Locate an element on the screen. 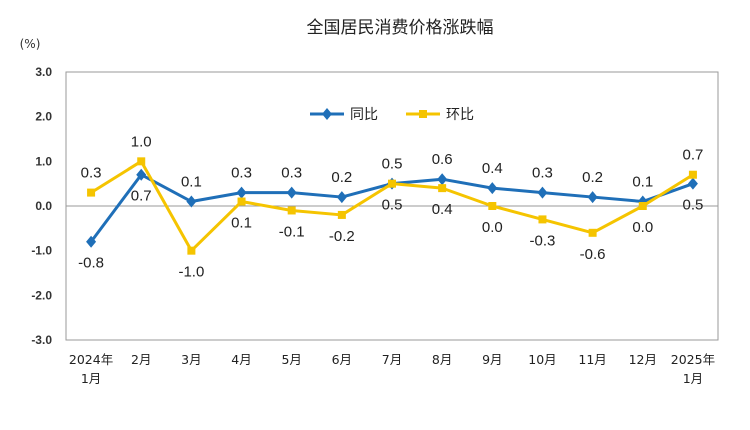  mom-data-label: 0.4 is located at coordinates (442, 209).